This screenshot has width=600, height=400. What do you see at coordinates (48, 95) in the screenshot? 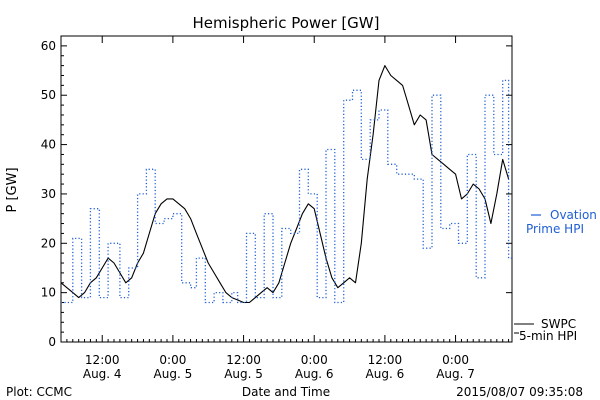
I see `y-tick-label: 50` at bounding box center [48, 95].